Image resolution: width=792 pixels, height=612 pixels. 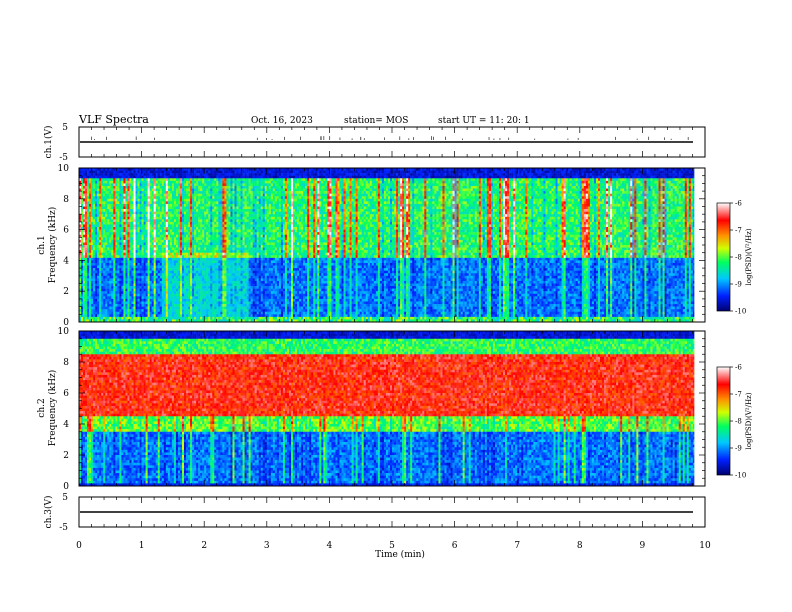 I want to click on time-tick-label: 4, so click(x=330, y=546).